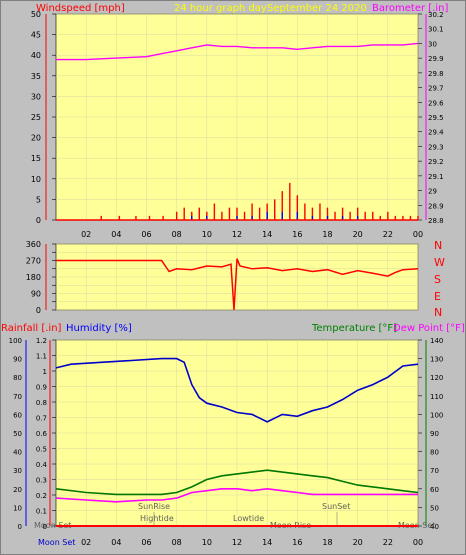  I want to click on rain-tick-label: 0.6, so click(42, 434).